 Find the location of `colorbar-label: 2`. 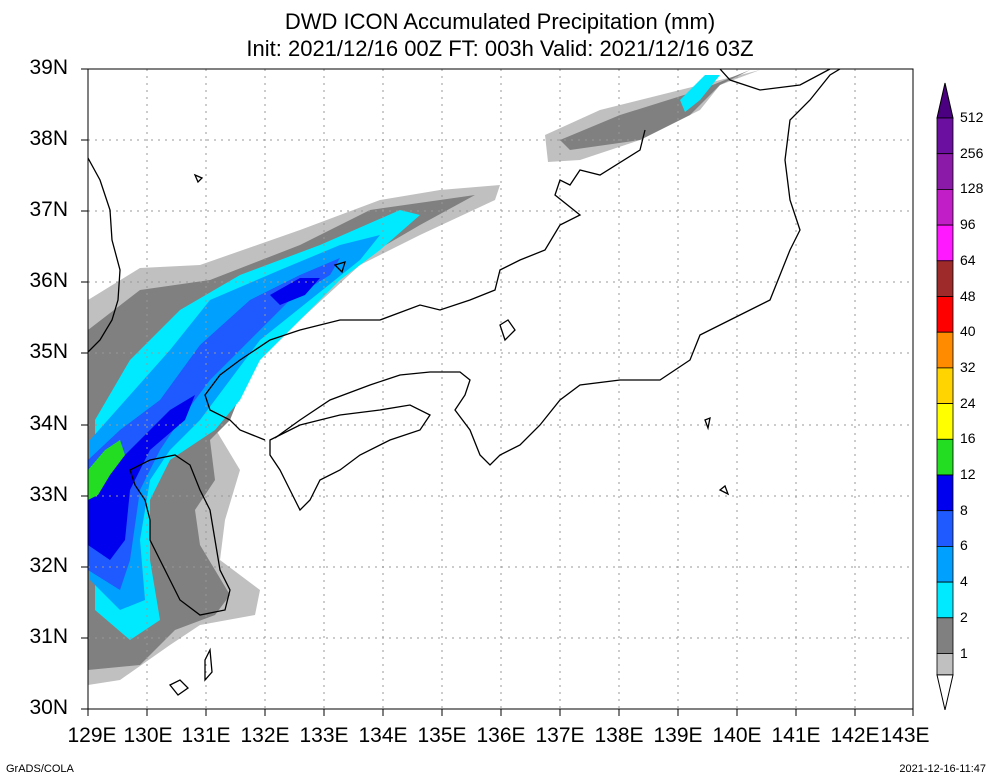

colorbar-label: 2 is located at coordinates (964, 616).